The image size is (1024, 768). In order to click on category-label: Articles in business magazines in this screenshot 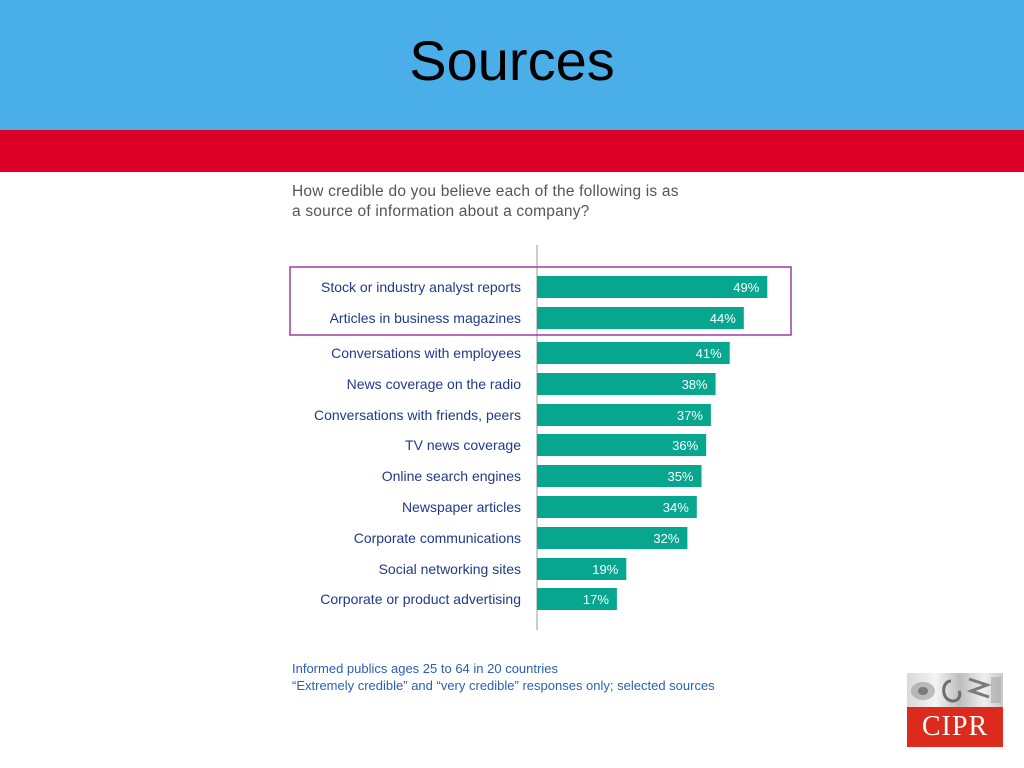, I will do `click(425, 318)`.